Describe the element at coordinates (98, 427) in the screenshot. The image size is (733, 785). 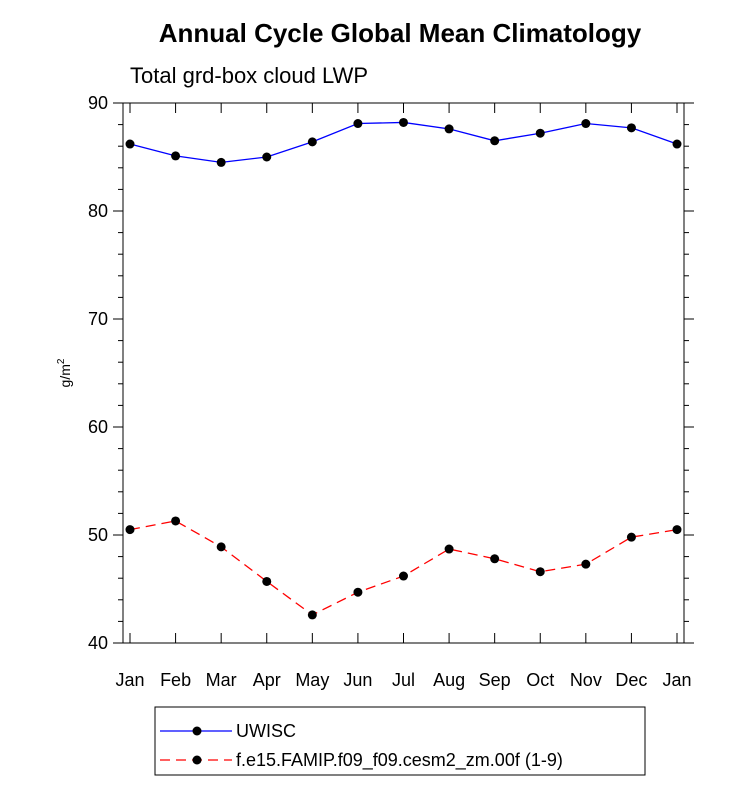
I see `y-tick-label: 60` at that location.